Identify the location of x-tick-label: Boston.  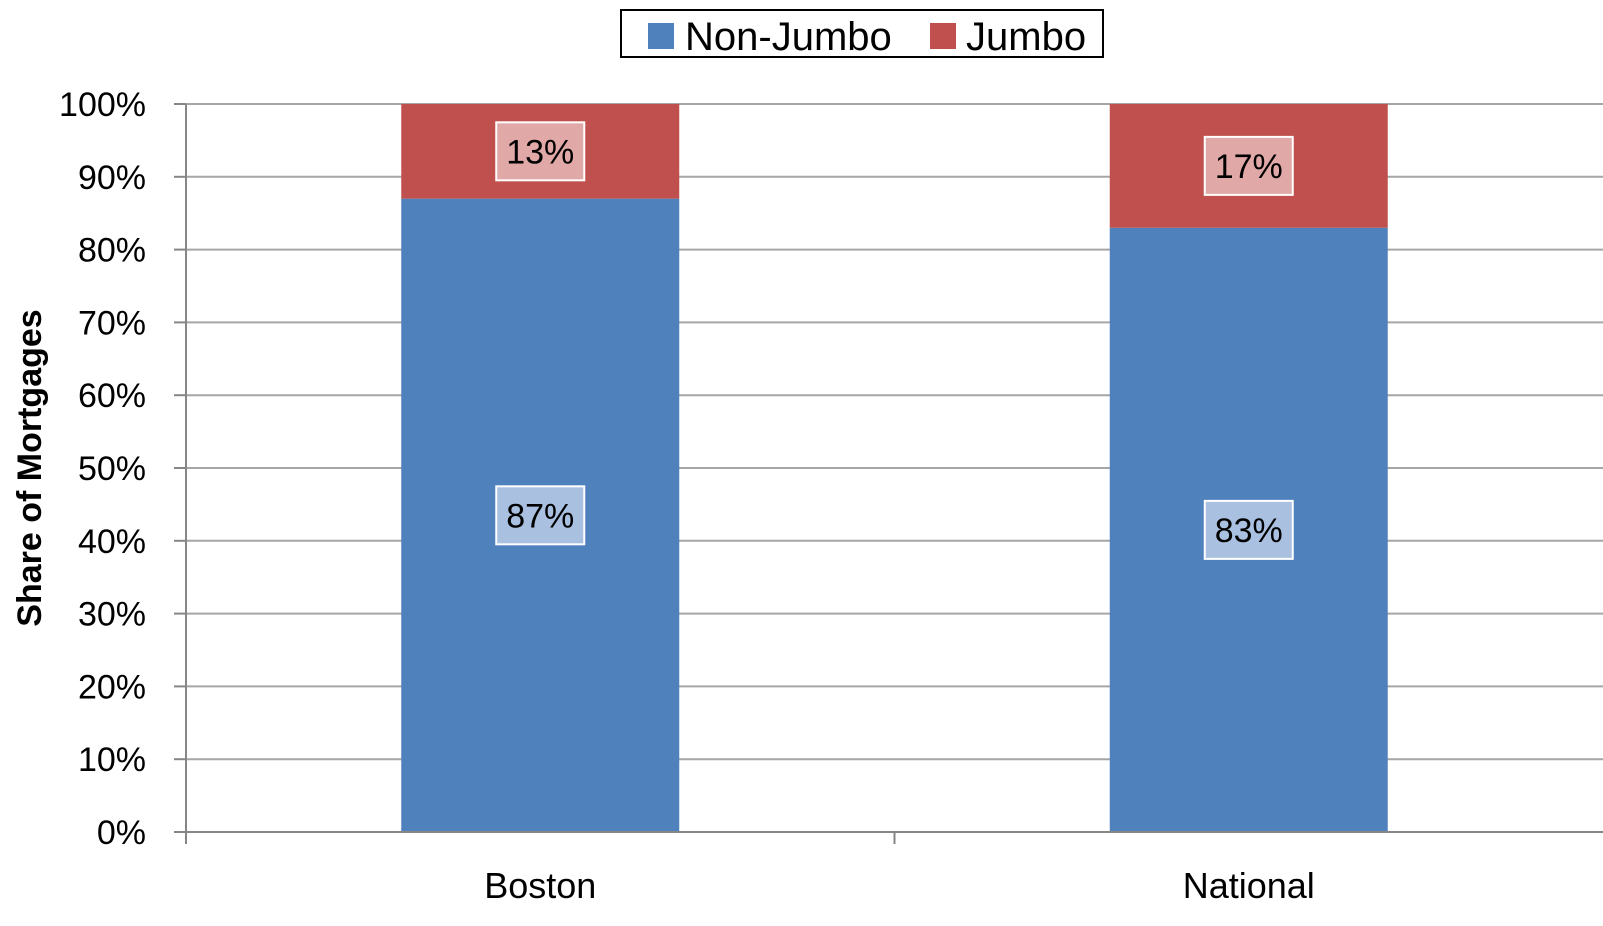
(540, 885).